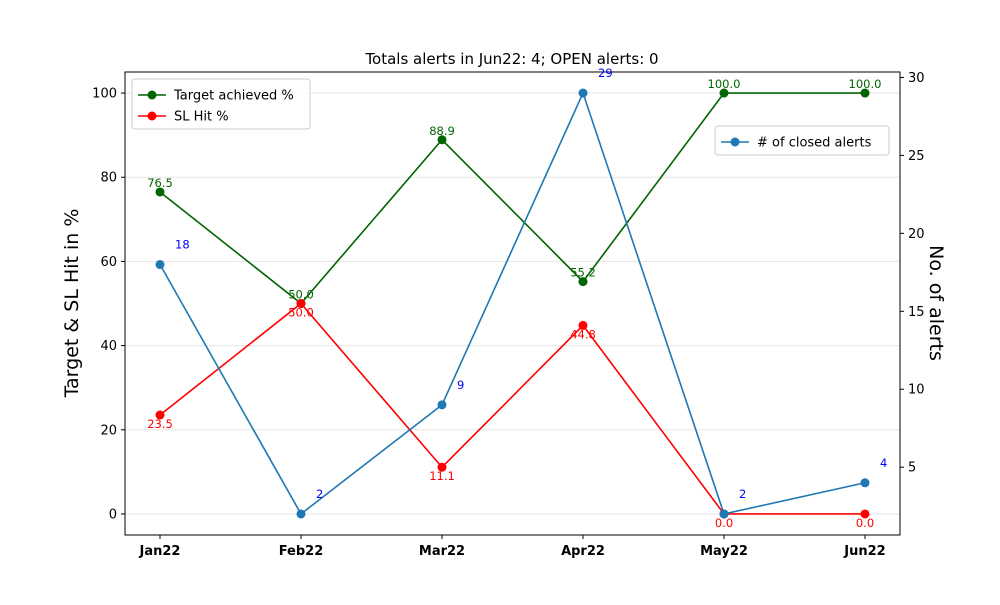 This screenshot has height=605, width=1000. What do you see at coordinates (182, 245) in the screenshot?
I see `series-2-data-label: 18` at bounding box center [182, 245].